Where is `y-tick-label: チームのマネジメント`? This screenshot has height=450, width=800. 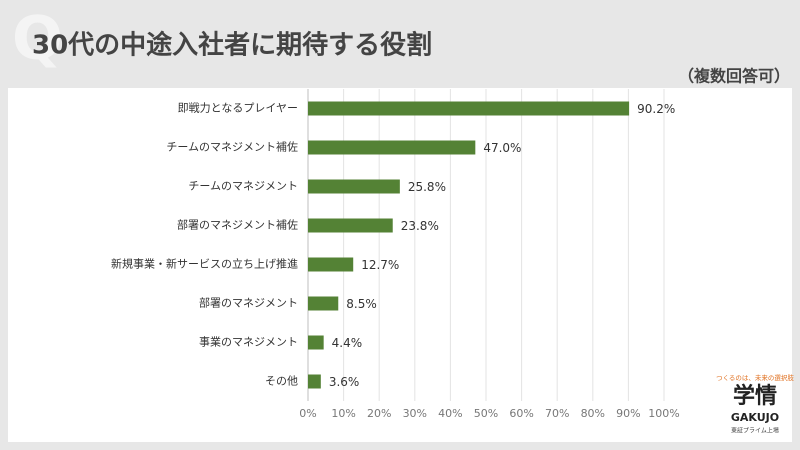 y-tick-label: チームのマネジメント is located at coordinates (243, 186).